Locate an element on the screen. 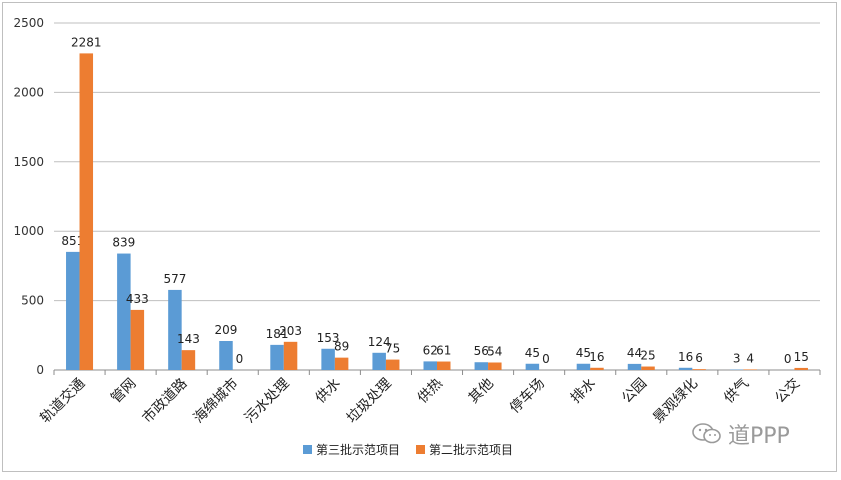 This screenshot has width=841, height=480. data-label: 61 is located at coordinates (443, 351).